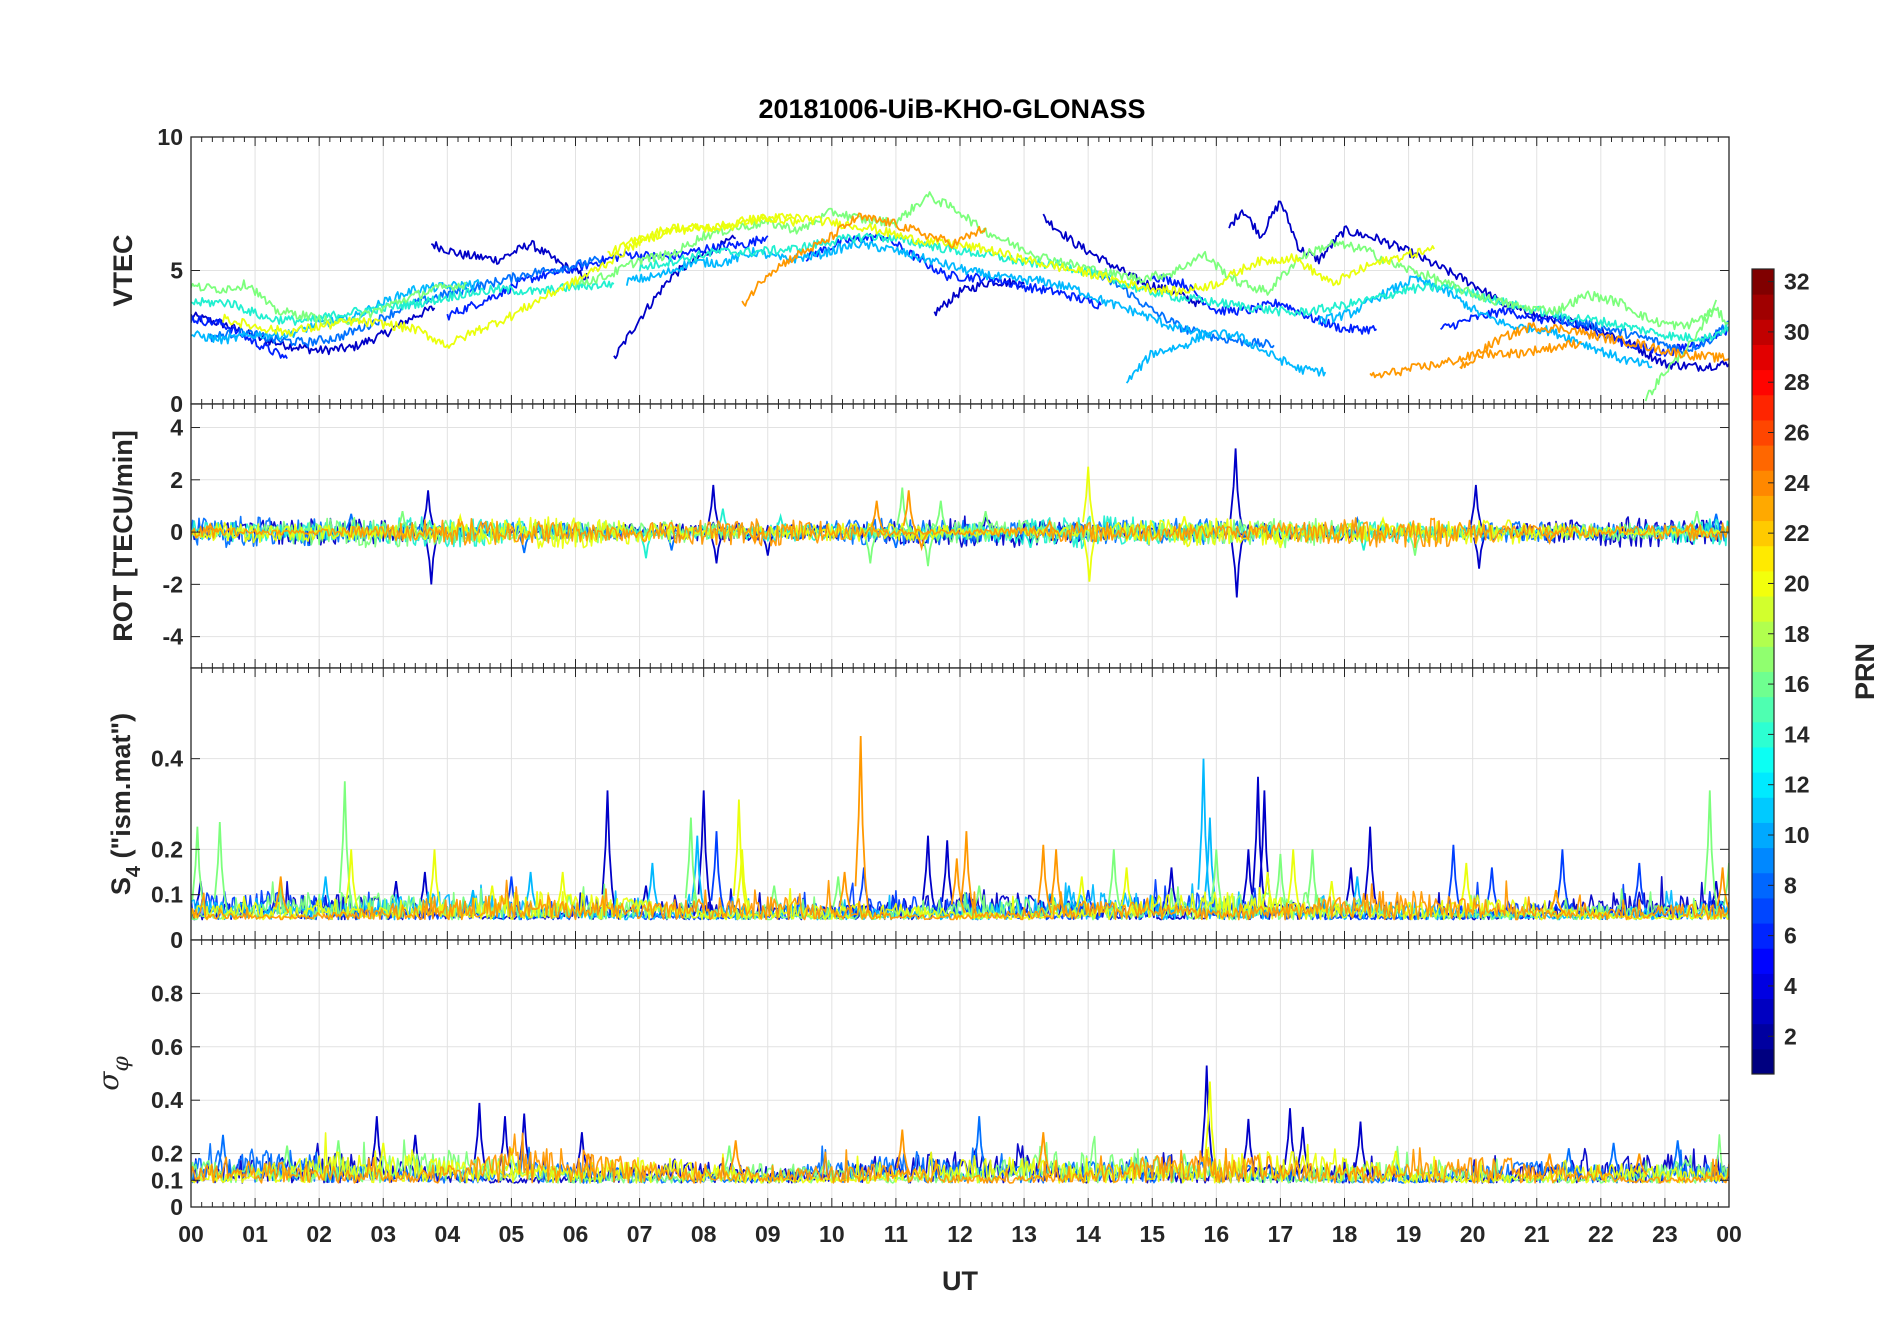  I want to click on x-tick-label: 01, so click(255, 1234).